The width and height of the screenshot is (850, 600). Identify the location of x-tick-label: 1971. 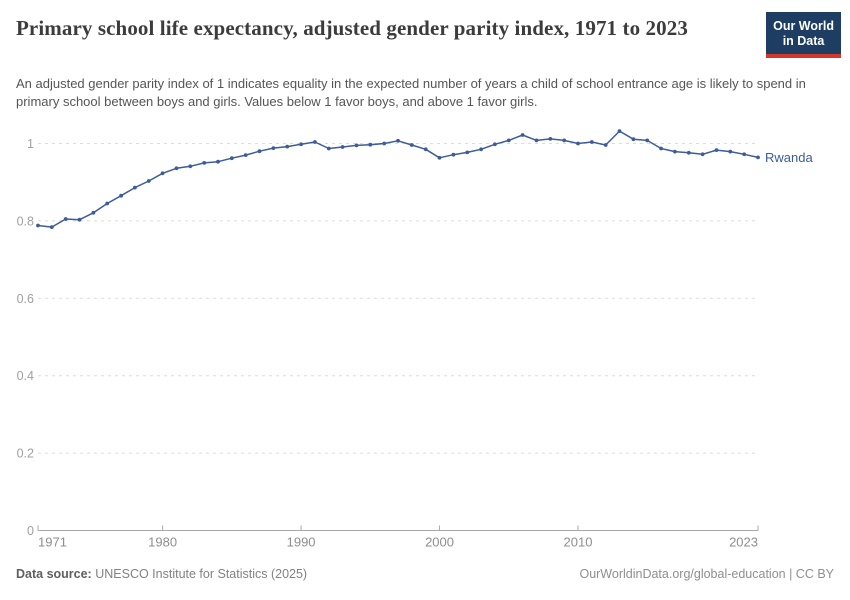
(52, 542).